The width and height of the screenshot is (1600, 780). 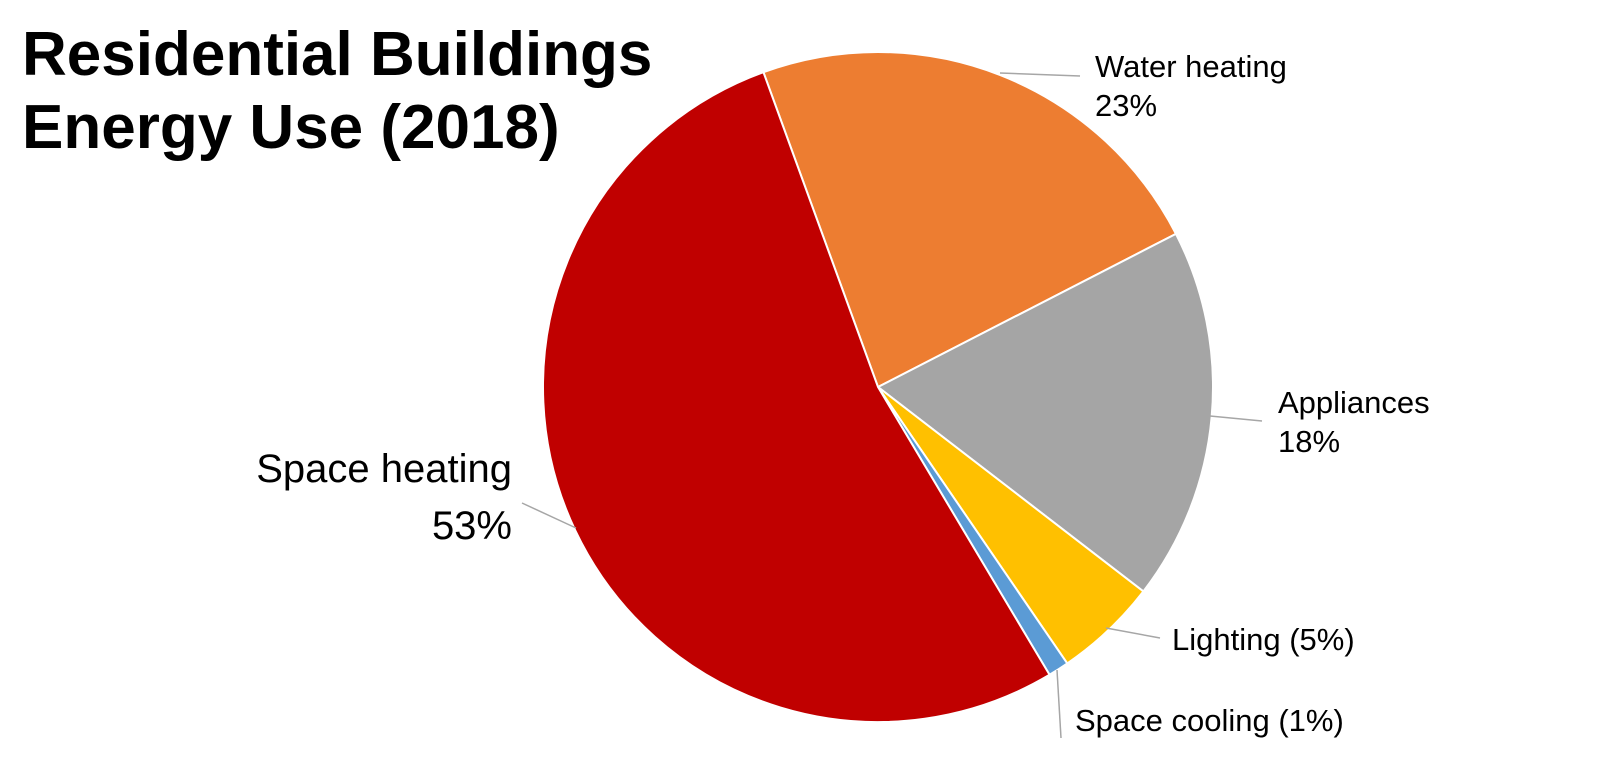 What do you see at coordinates (291, 127) in the screenshot?
I see `chart-title-line-2: Energy Use (2018)` at bounding box center [291, 127].